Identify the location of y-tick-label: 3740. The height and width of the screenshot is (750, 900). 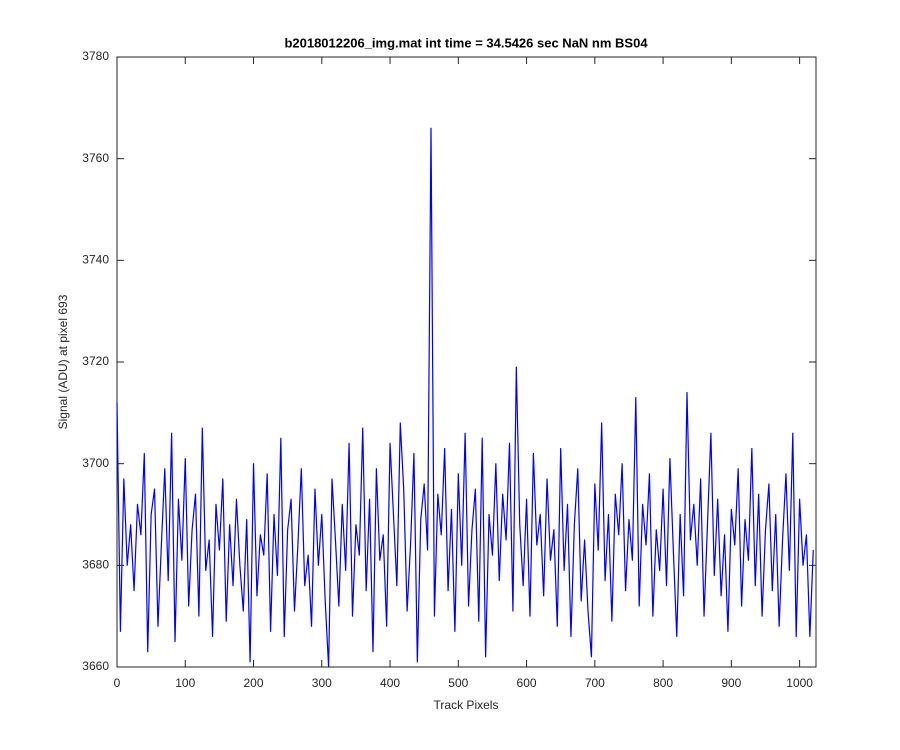
(95, 260).